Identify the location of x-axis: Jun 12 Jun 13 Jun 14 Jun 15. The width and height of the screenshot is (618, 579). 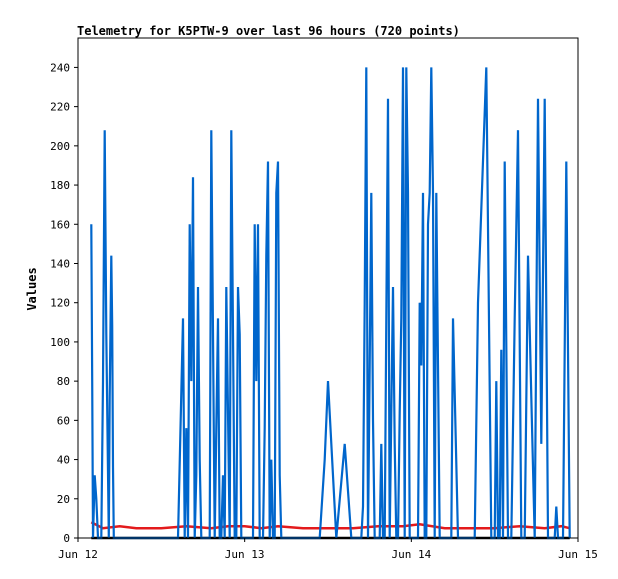
(328, 549).